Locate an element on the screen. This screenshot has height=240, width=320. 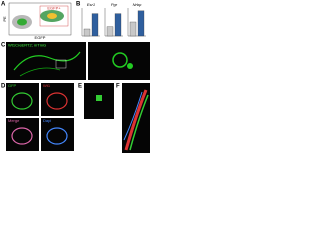
image-grid: GFP Wt1 Merge Dapi is located at coordinates (40, 117).